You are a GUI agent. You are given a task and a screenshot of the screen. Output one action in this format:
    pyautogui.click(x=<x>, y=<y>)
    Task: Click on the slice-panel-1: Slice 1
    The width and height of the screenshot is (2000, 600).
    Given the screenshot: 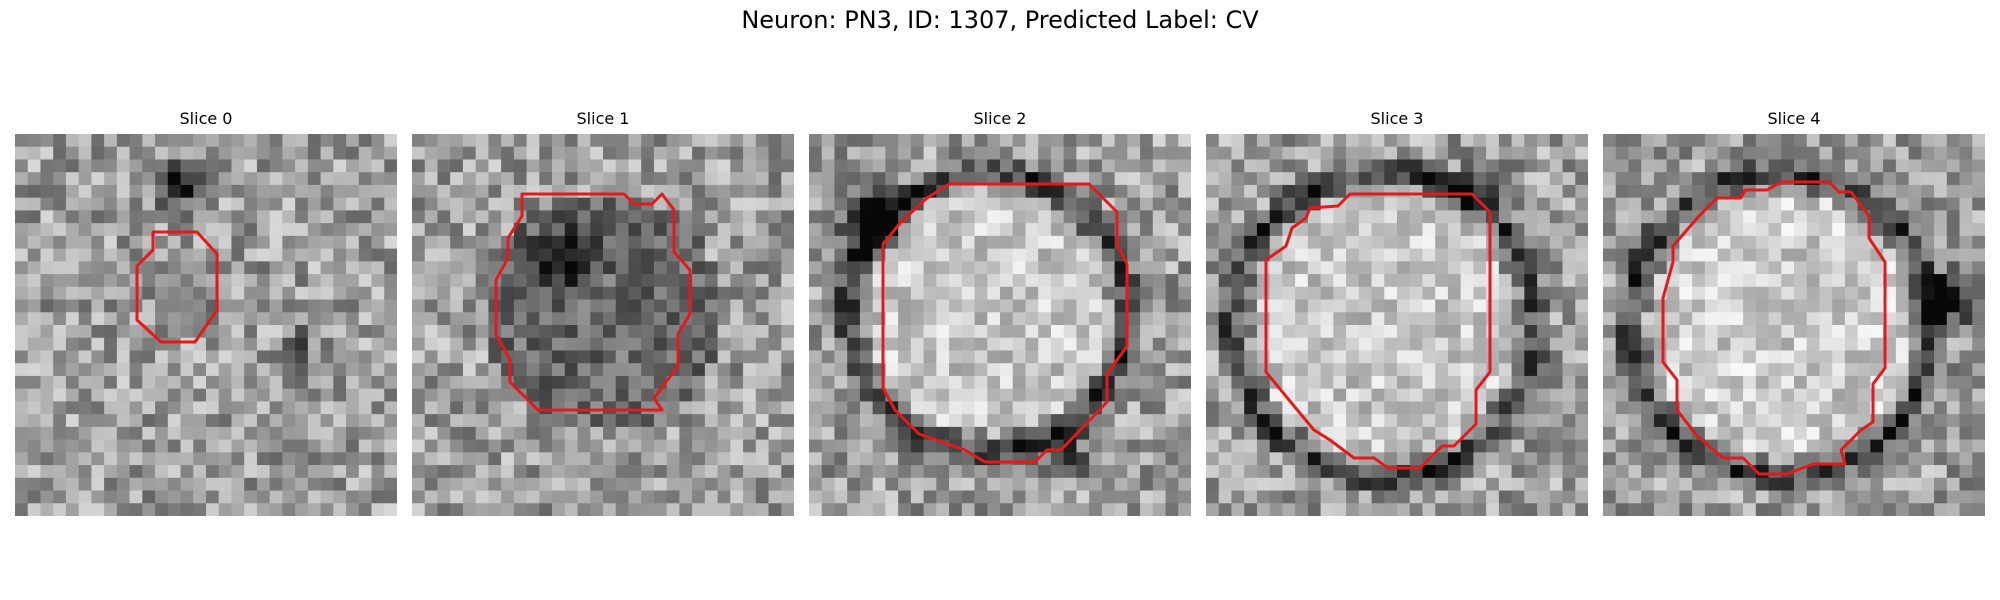 What is the action you would take?
    pyautogui.click(x=603, y=312)
    